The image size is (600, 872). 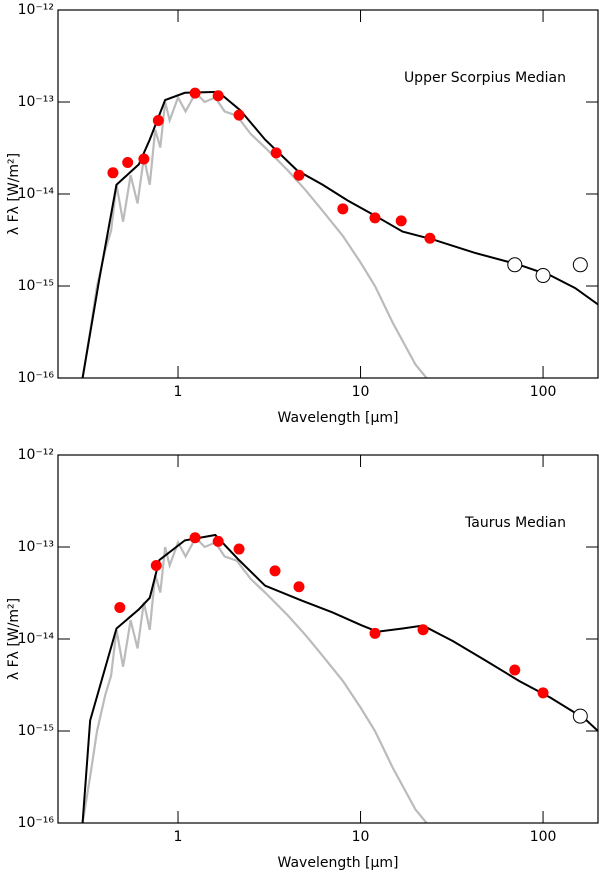 I want to click on annotation: Upper Scorpius Median, so click(x=485, y=78).